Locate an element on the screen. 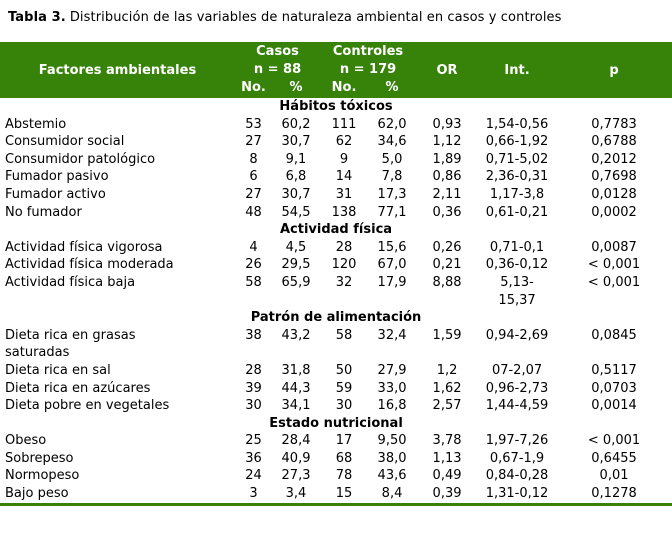  p-cell: 0,6788 is located at coordinates (614, 142).